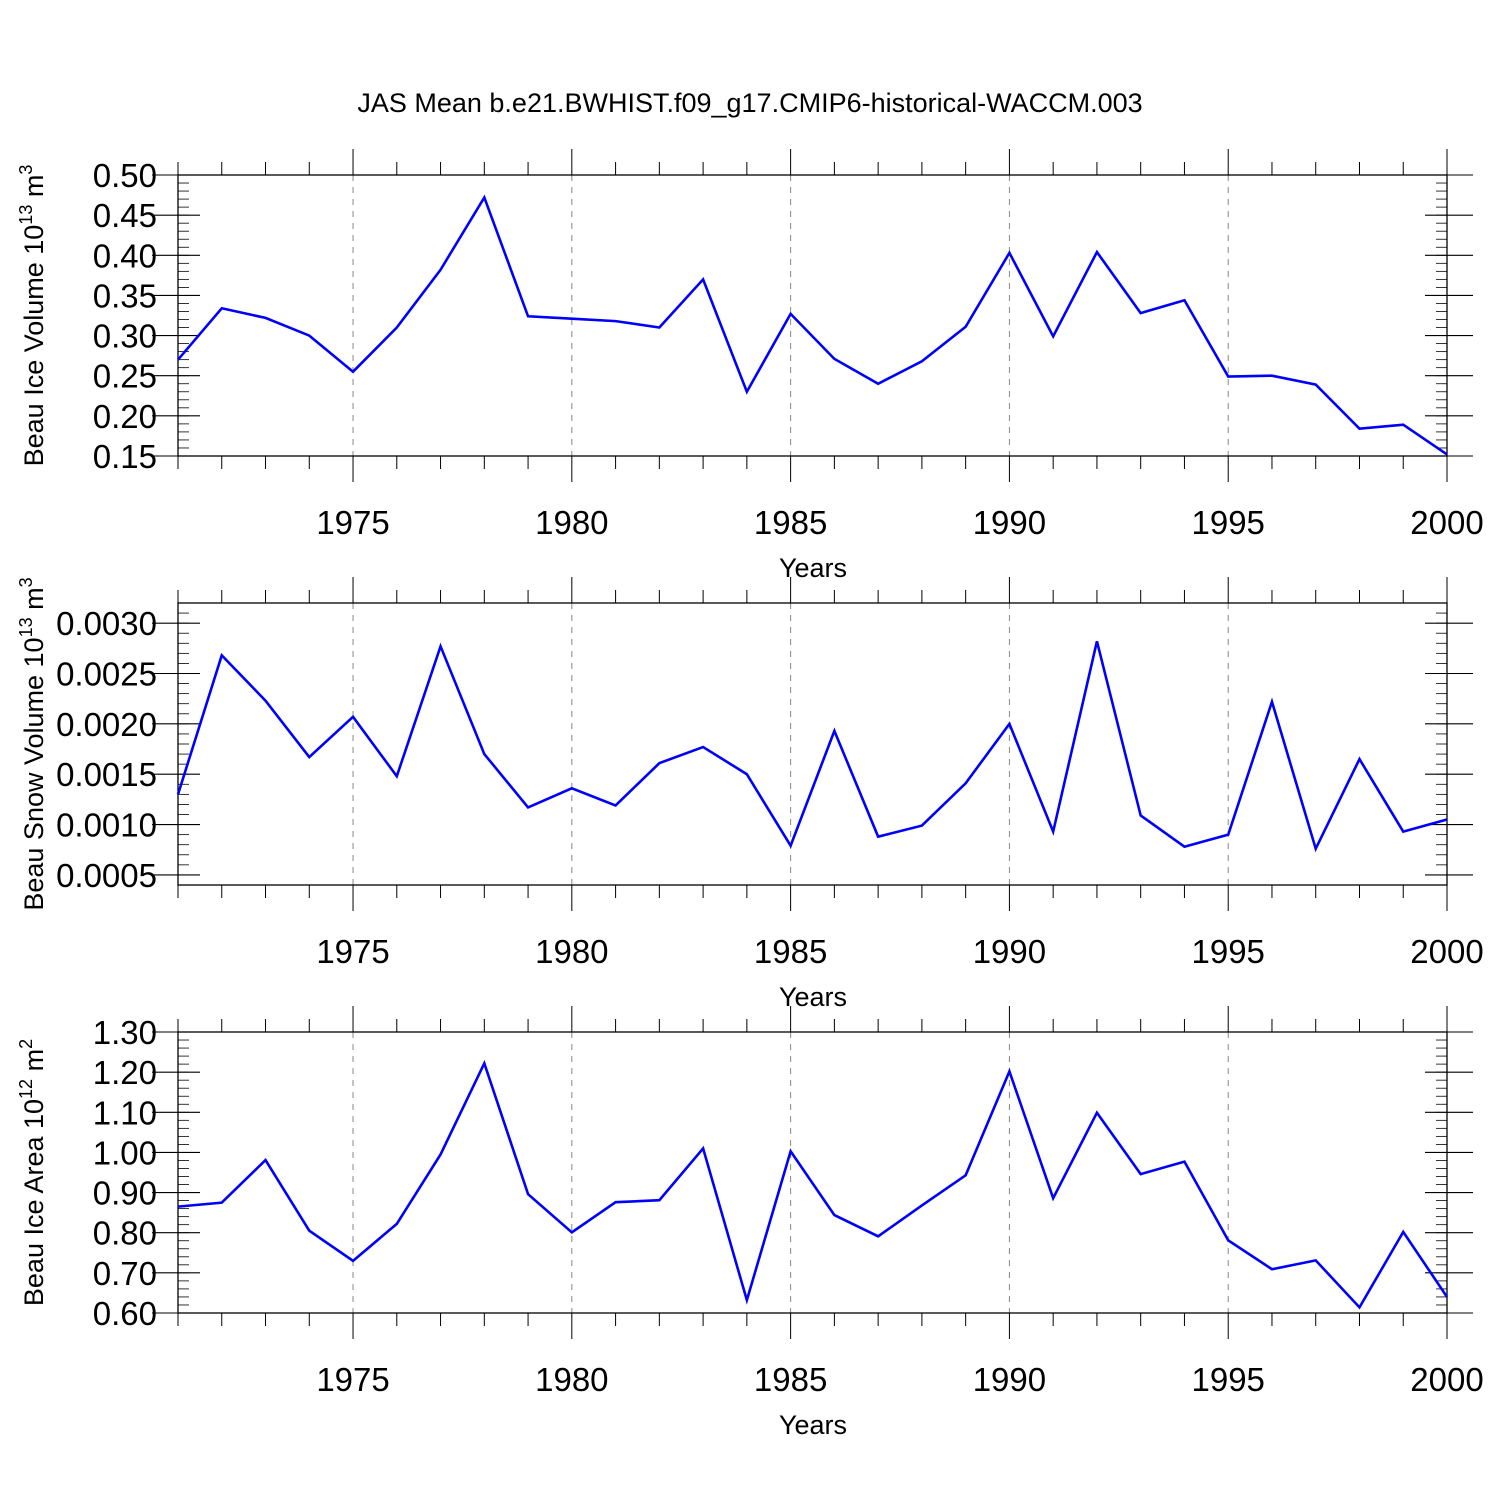 Image resolution: width=1500 pixels, height=1500 pixels. What do you see at coordinates (106, 623) in the screenshot?
I see `y-tick-label: 0.0030` at bounding box center [106, 623].